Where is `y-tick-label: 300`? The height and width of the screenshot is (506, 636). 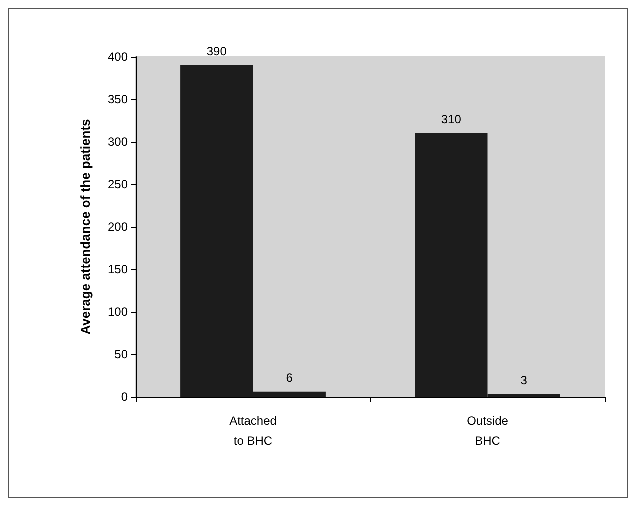
y-tick-label: 300 is located at coordinates (118, 142).